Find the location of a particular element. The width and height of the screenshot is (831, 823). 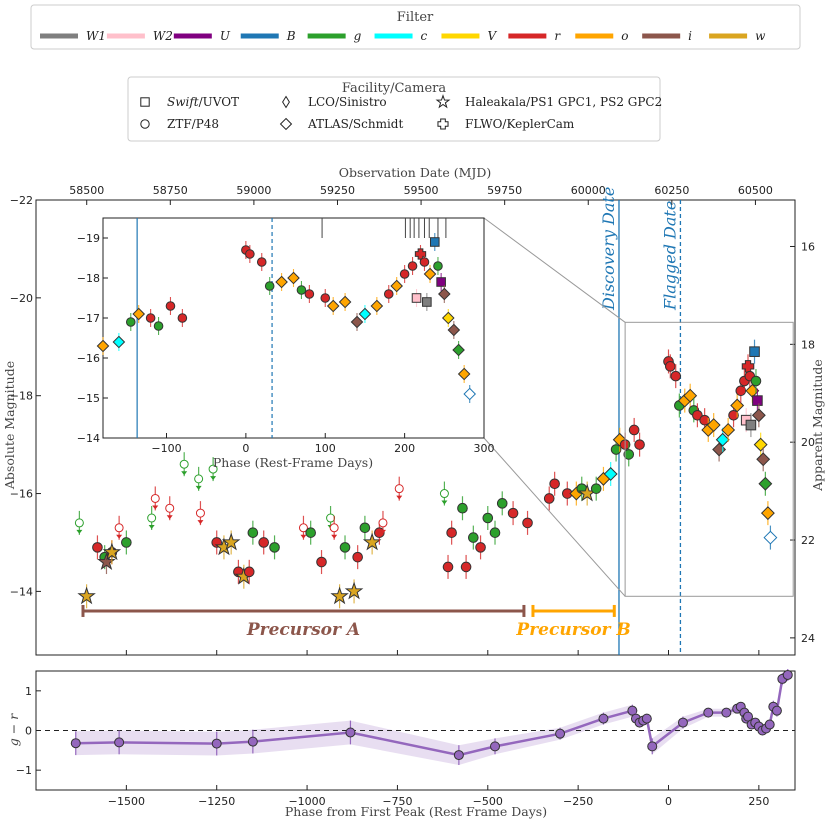

thin-diamond-icon is located at coordinates (286, 102).